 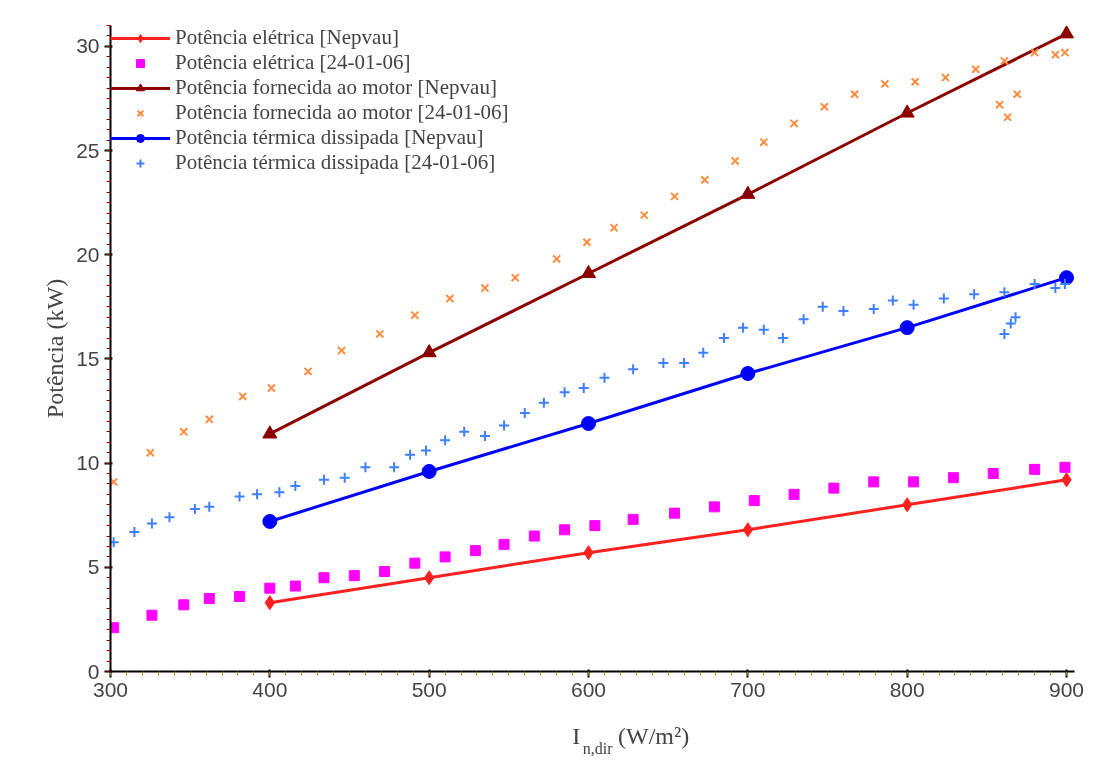 I want to click on y-tick-label: 0, so click(x=93, y=671).